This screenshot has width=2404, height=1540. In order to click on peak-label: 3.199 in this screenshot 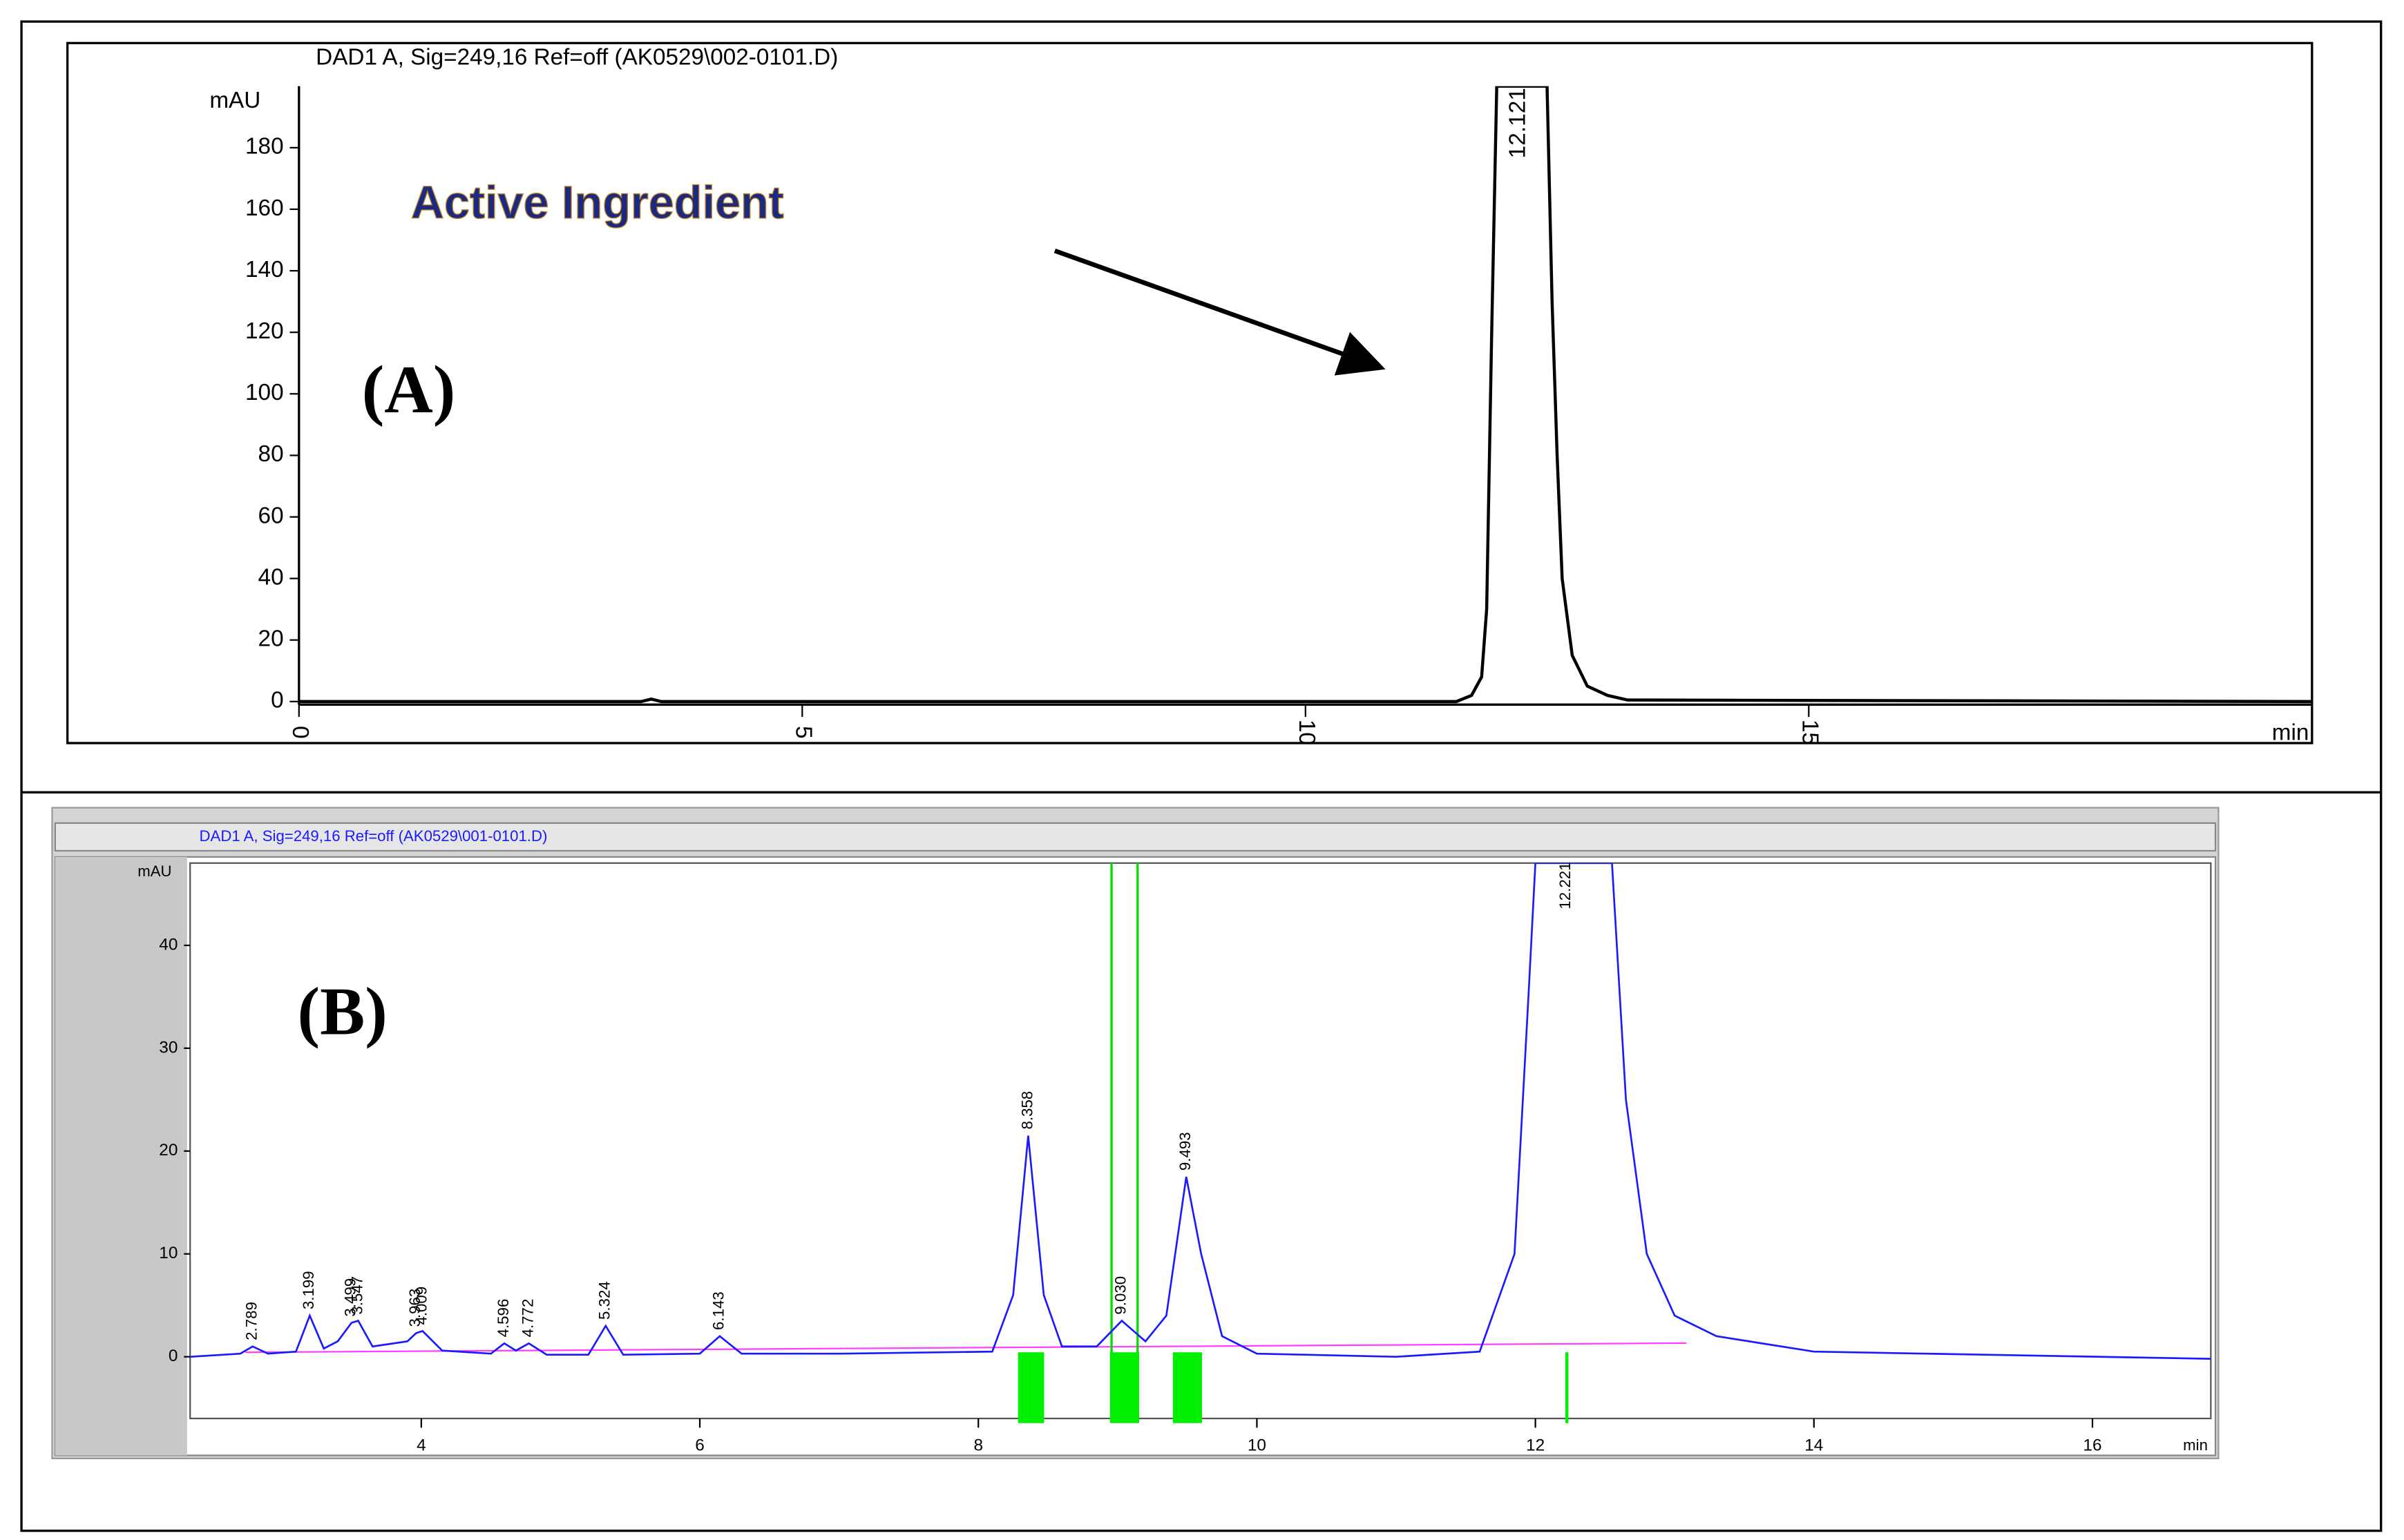, I will do `click(308, 1290)`.